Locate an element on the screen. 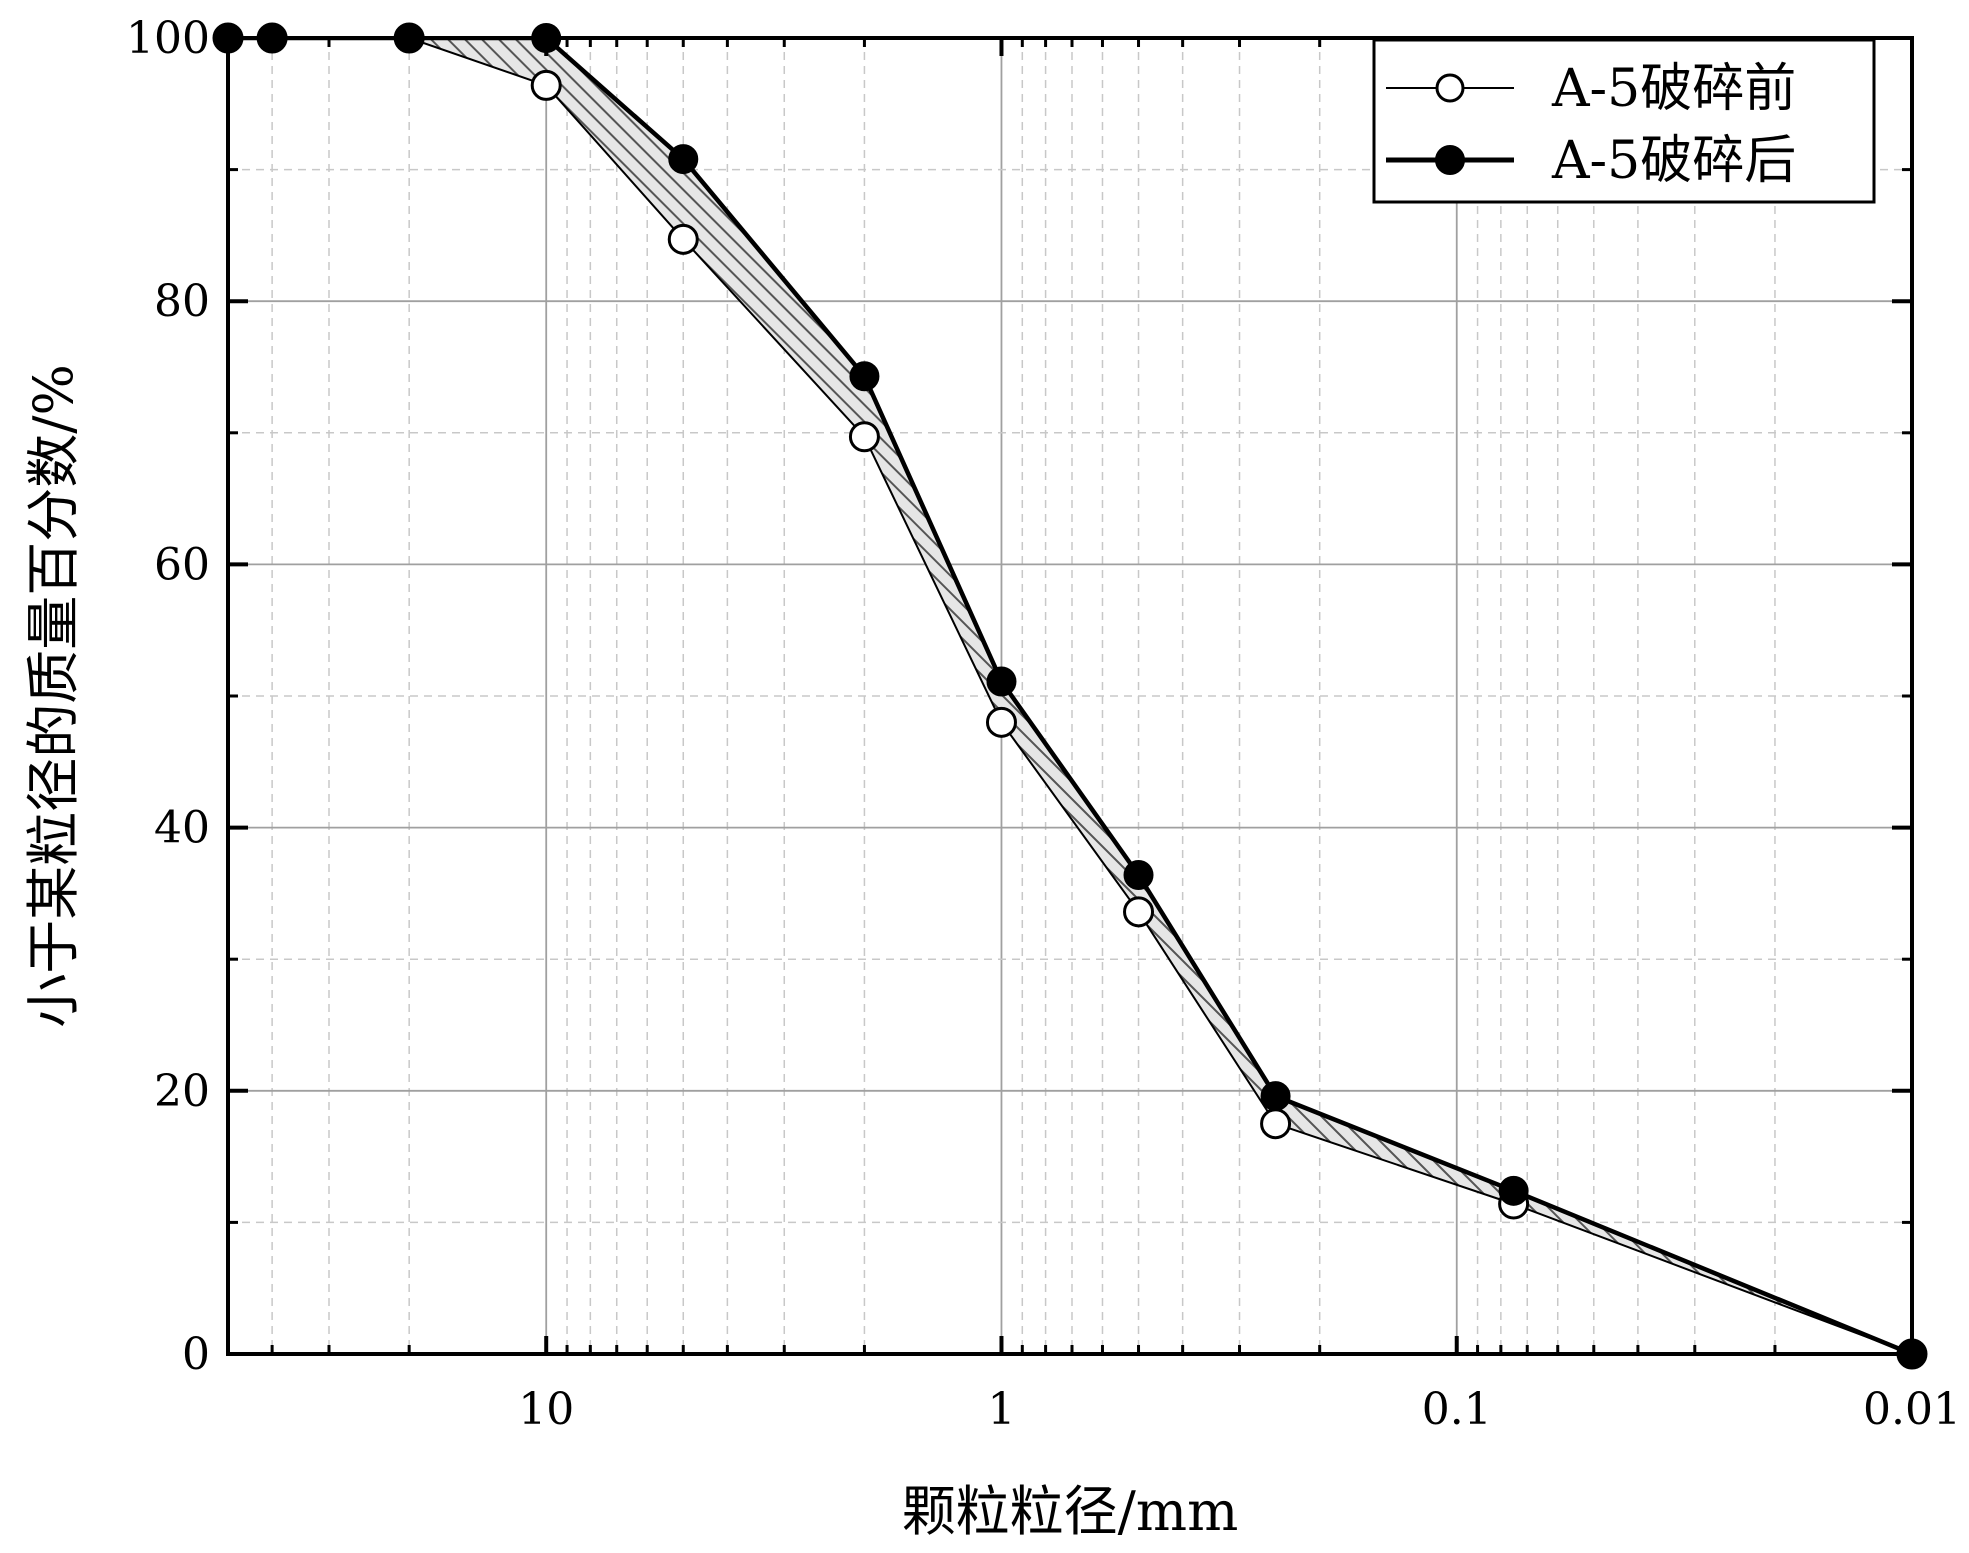 The image size is (1969, 1553). y-tick-label: 20 is located at coordinates (182, 1091).